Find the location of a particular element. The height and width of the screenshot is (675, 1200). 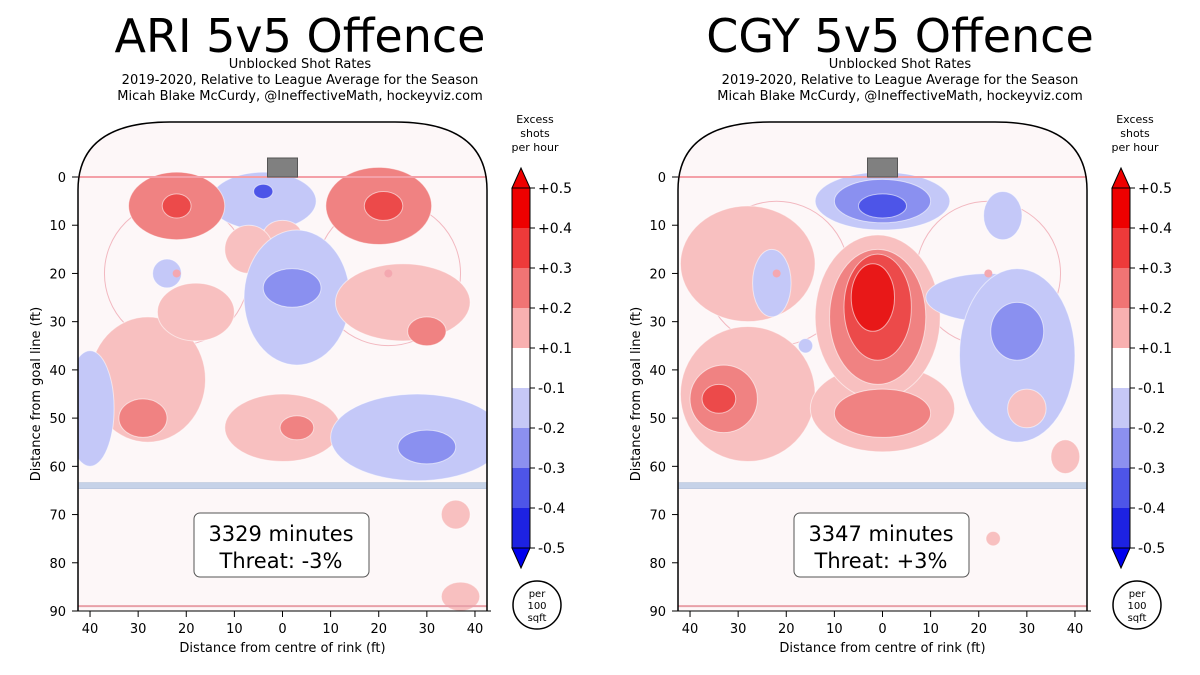

threat-annotation: Threat: -3% is located at coordinates (281, 561).